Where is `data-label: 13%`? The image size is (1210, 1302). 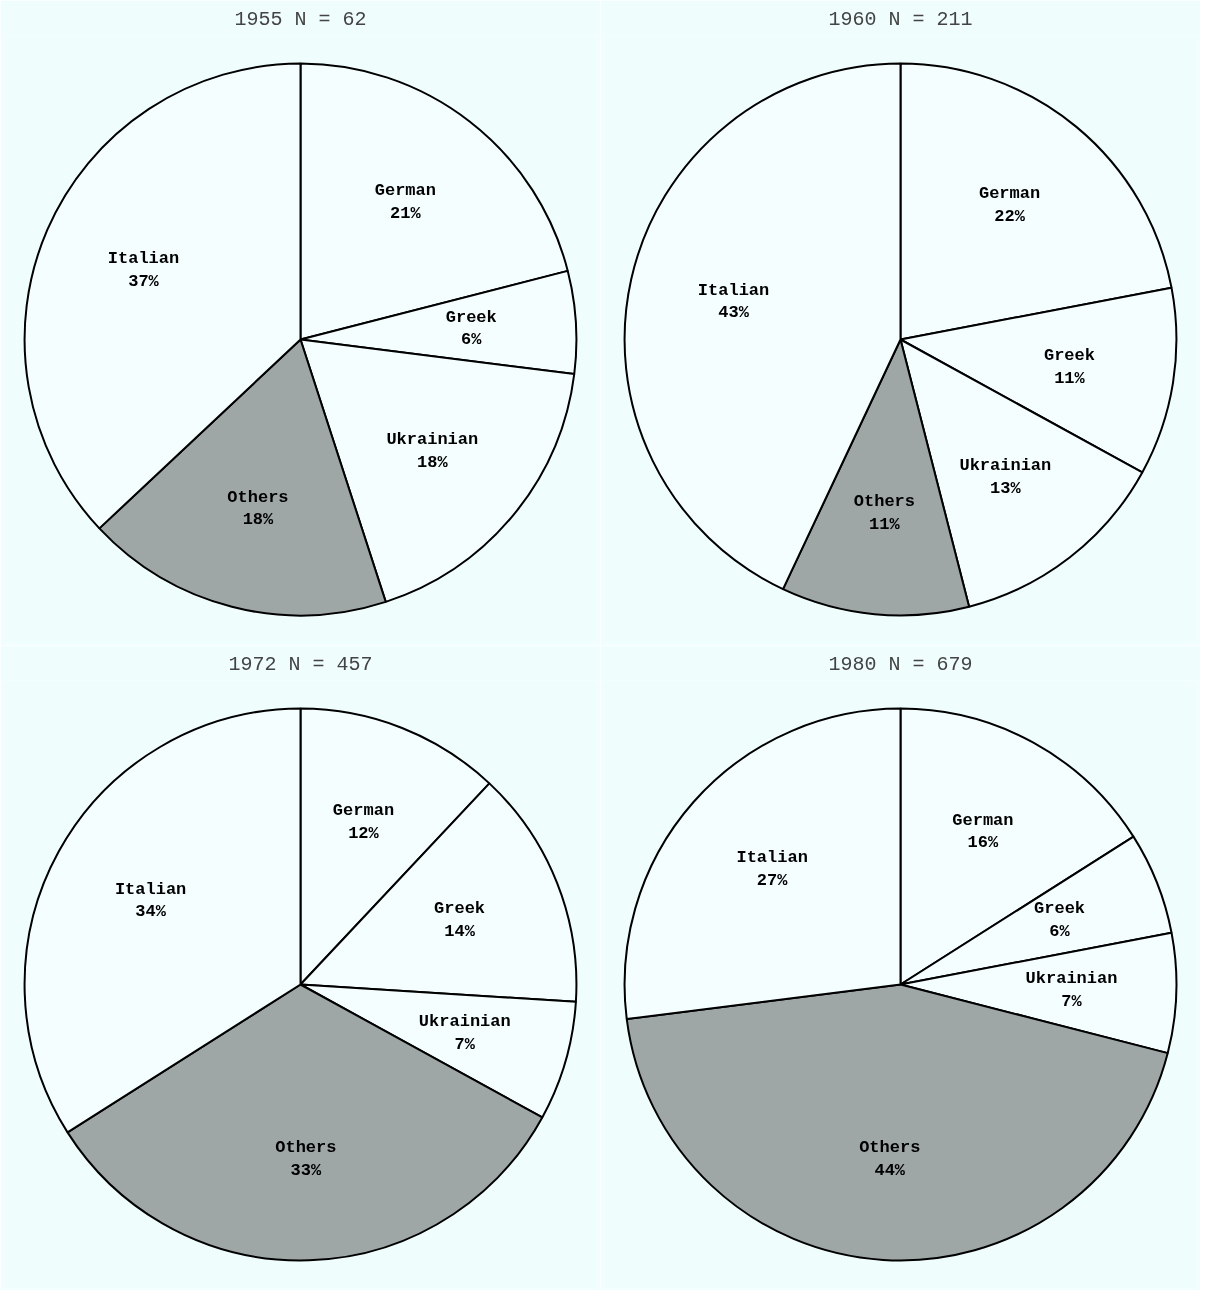 data-label: 13% is located at coordinates (1006, 489).